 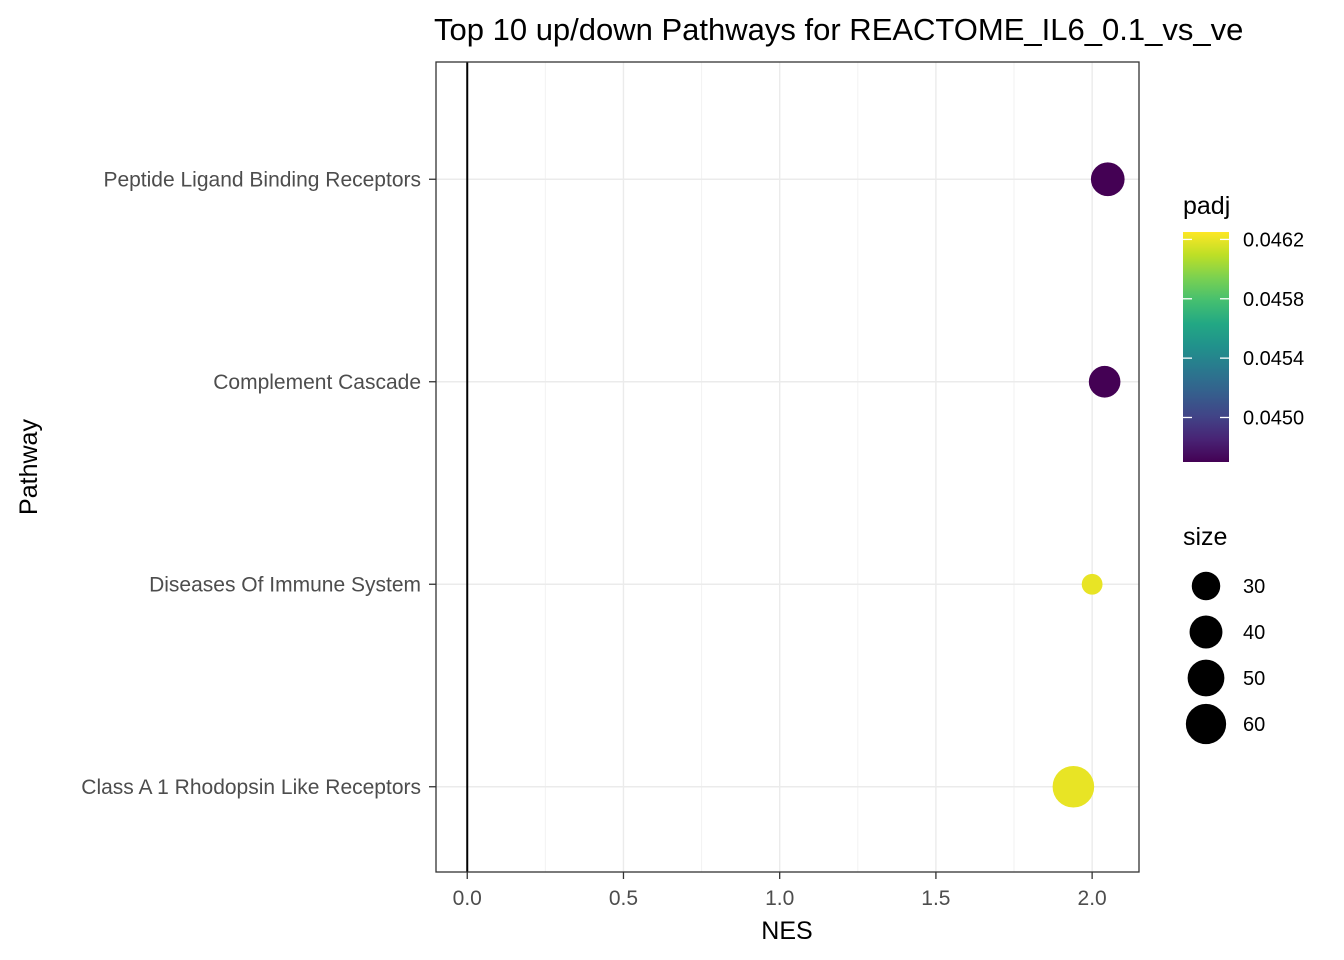 I want to click on color-legend-label: 0.0450, so click(x=1273, y=418).